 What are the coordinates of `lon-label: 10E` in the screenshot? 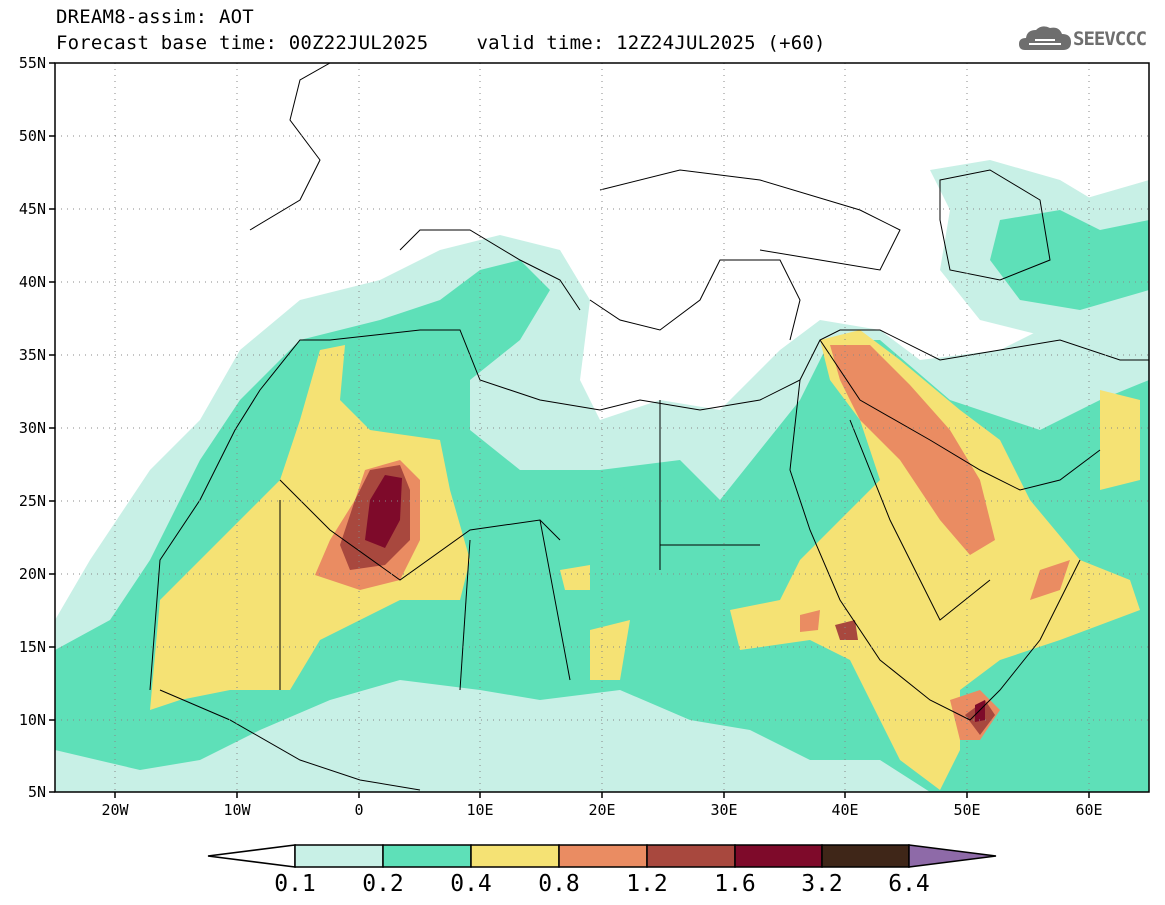 It's located at (479, 810).